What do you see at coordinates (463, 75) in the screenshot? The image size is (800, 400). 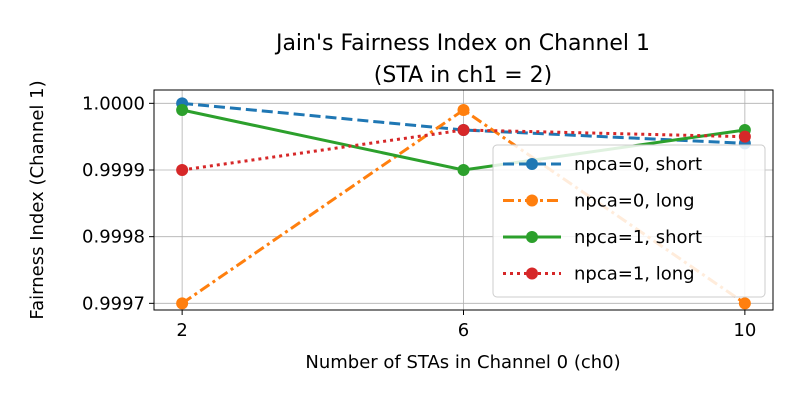 I see `chart-title-line2: (STA in ch1 = 2)` at bounding box center [463, 75].